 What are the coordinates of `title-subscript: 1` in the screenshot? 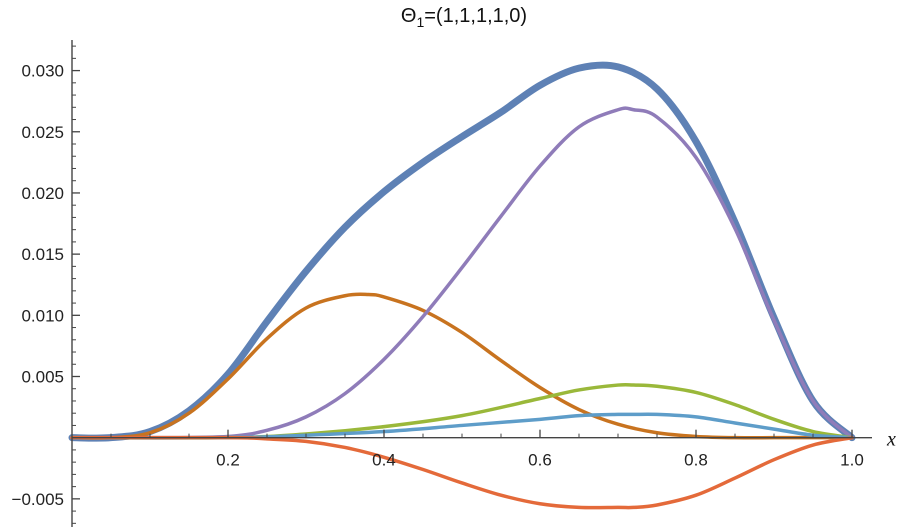 It's located at (420, 22).